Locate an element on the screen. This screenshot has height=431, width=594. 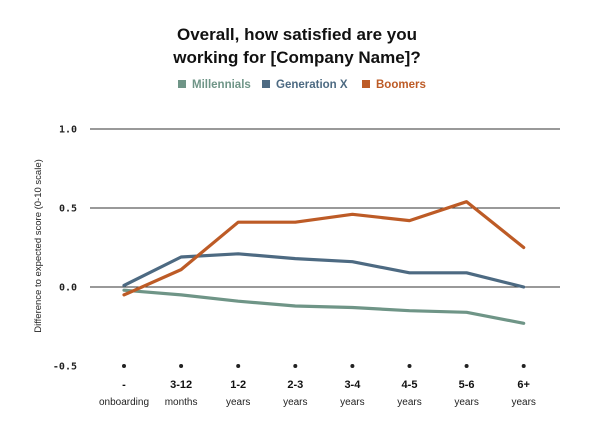
legend-label-millennials: Millennials is located at coordinates (221, 85).